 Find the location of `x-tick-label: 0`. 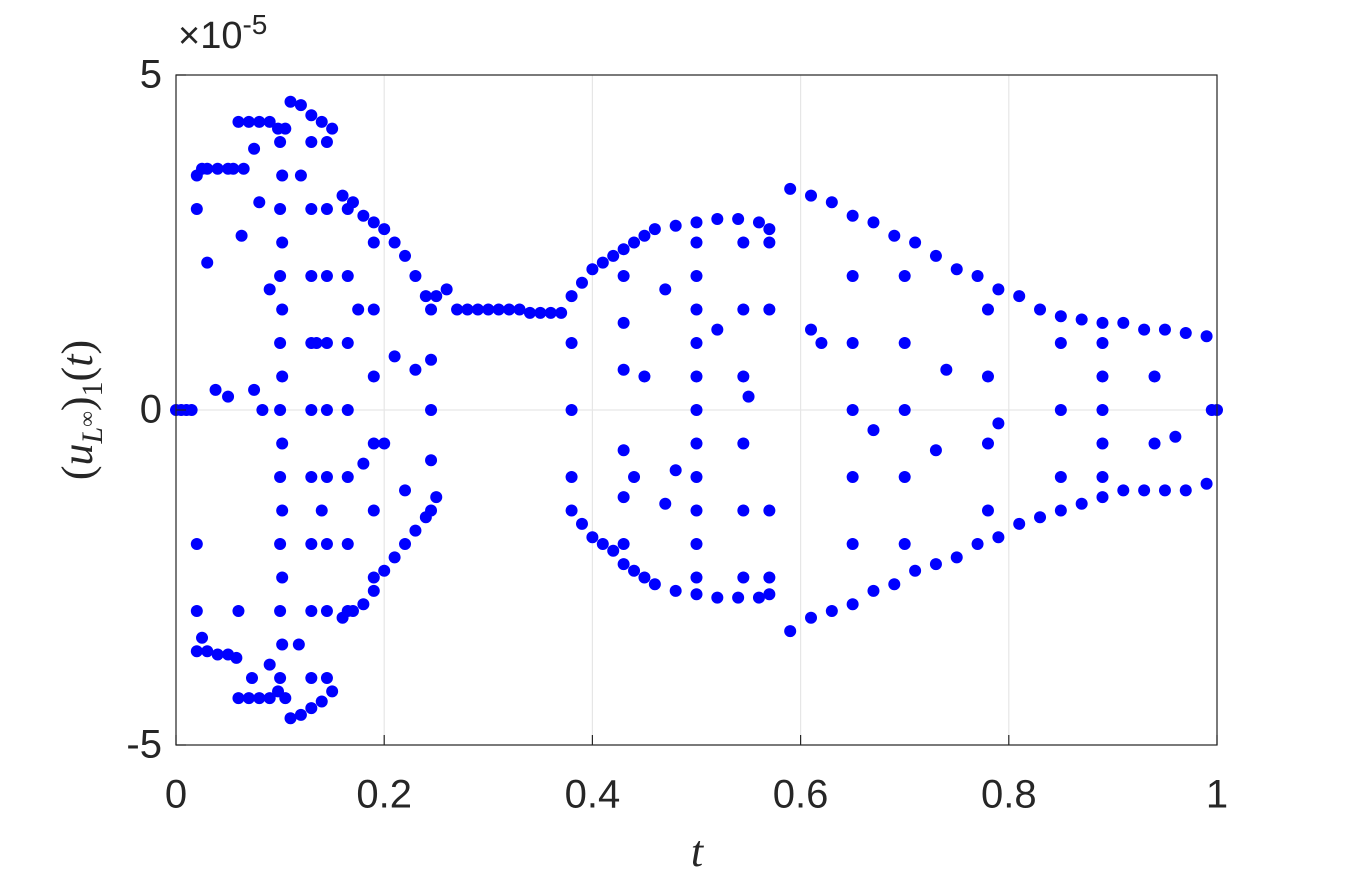

x-tick-label: 0 is located at coordinates (176, 795).